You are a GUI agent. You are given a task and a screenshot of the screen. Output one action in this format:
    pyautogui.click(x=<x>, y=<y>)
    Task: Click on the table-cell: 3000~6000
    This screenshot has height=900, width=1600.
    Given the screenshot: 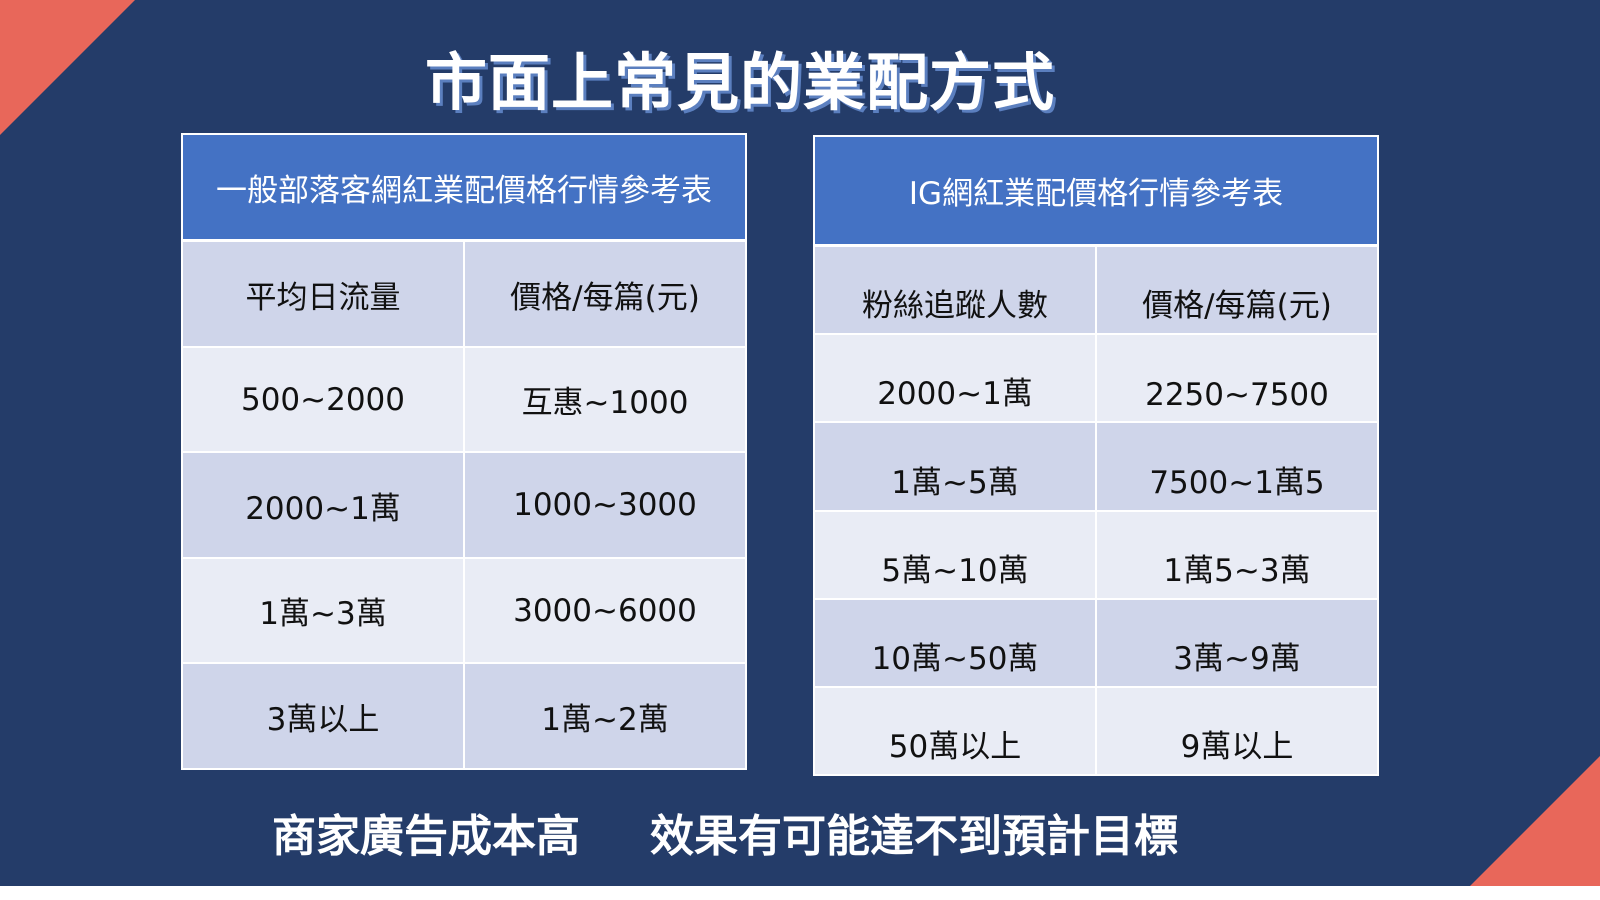 What is the action you would take?
    pyautogui.click(x=604, y=610)
    